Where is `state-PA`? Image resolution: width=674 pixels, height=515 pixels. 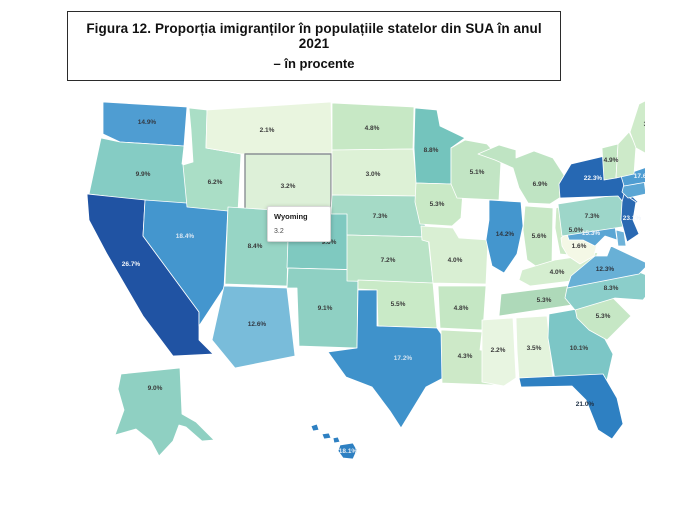 state-PA is located at coordinates (593, 215).